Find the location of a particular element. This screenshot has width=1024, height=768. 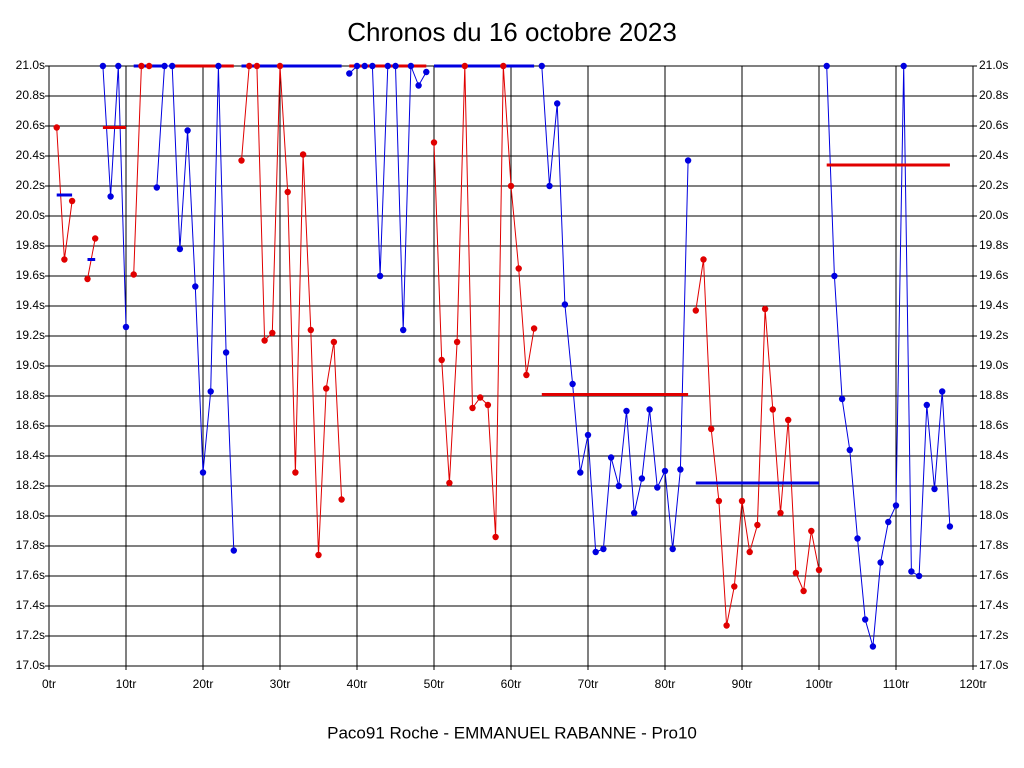

series-line is located at coordinates (292, 310).